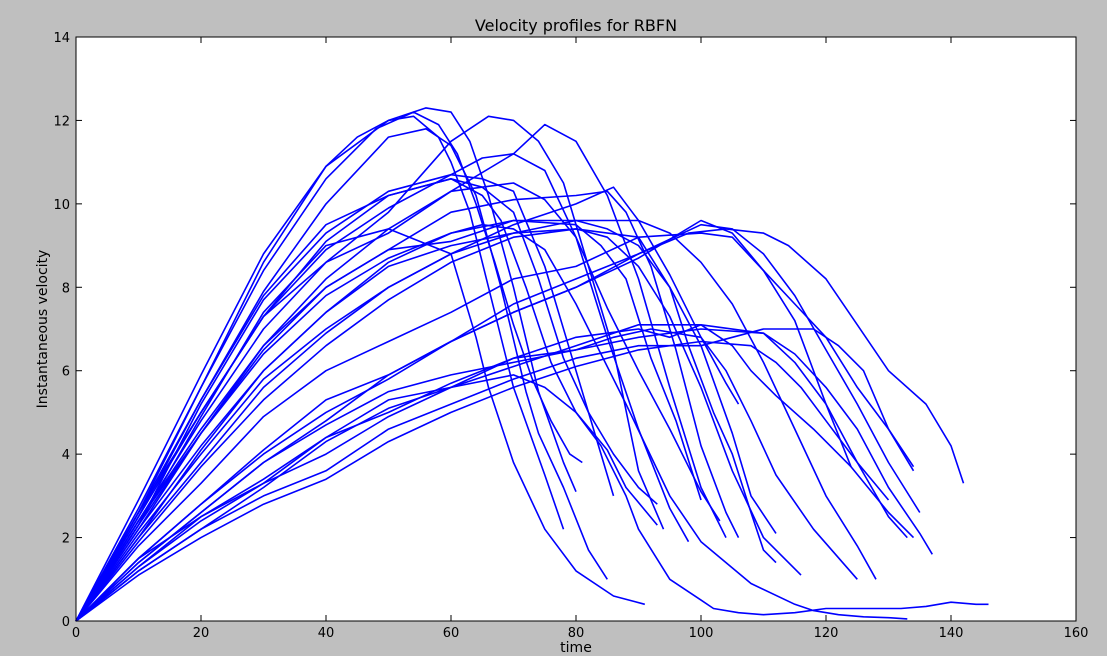  I want to click on x-tick-label: 40, so click(326, 633).